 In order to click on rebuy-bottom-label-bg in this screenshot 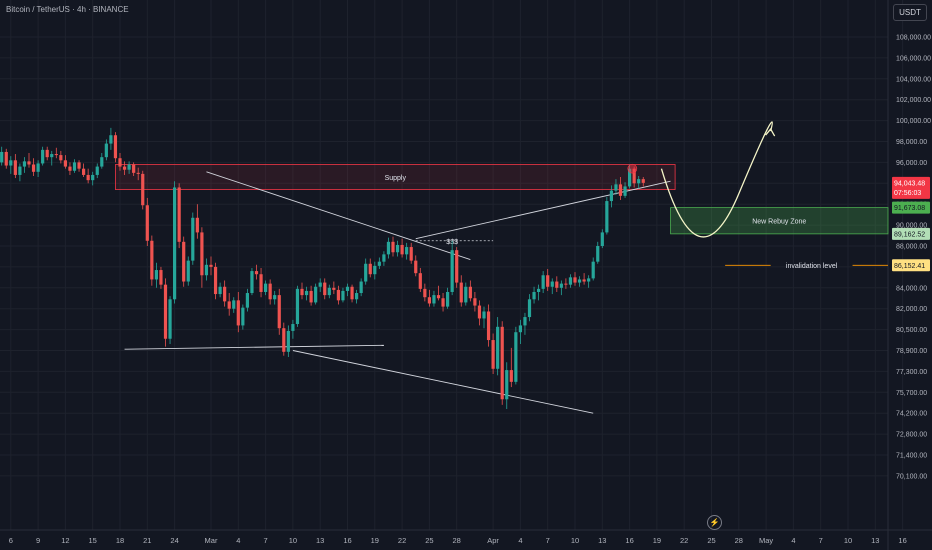, I will do `click(911, 233)`.